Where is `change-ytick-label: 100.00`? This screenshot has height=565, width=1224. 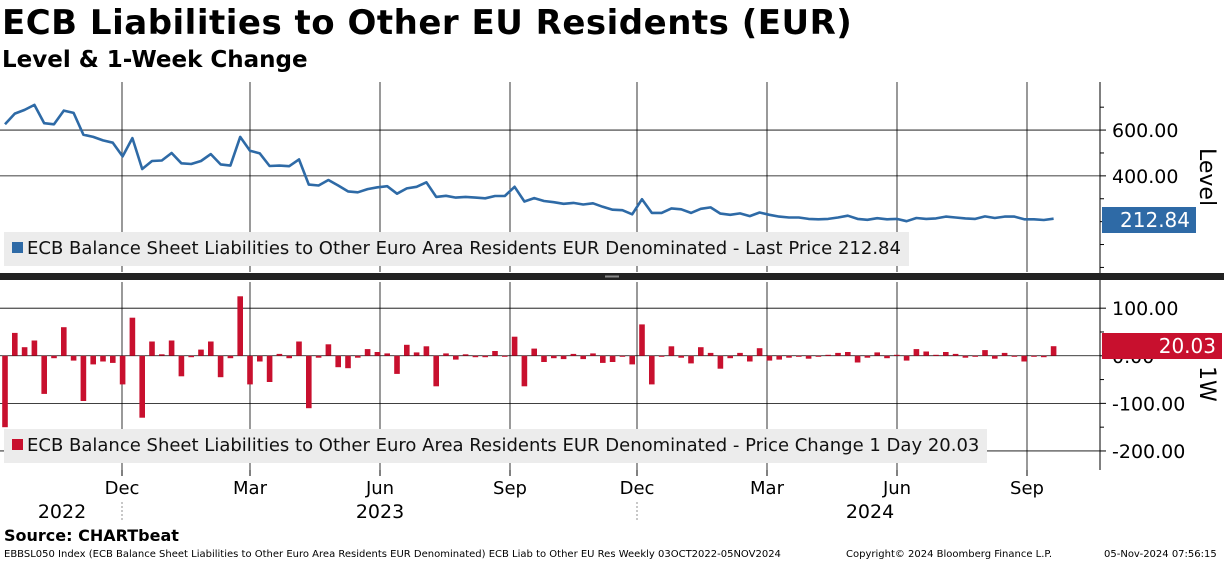
change-ytick-label: 100.00 is located at coordinates (1145, 309).